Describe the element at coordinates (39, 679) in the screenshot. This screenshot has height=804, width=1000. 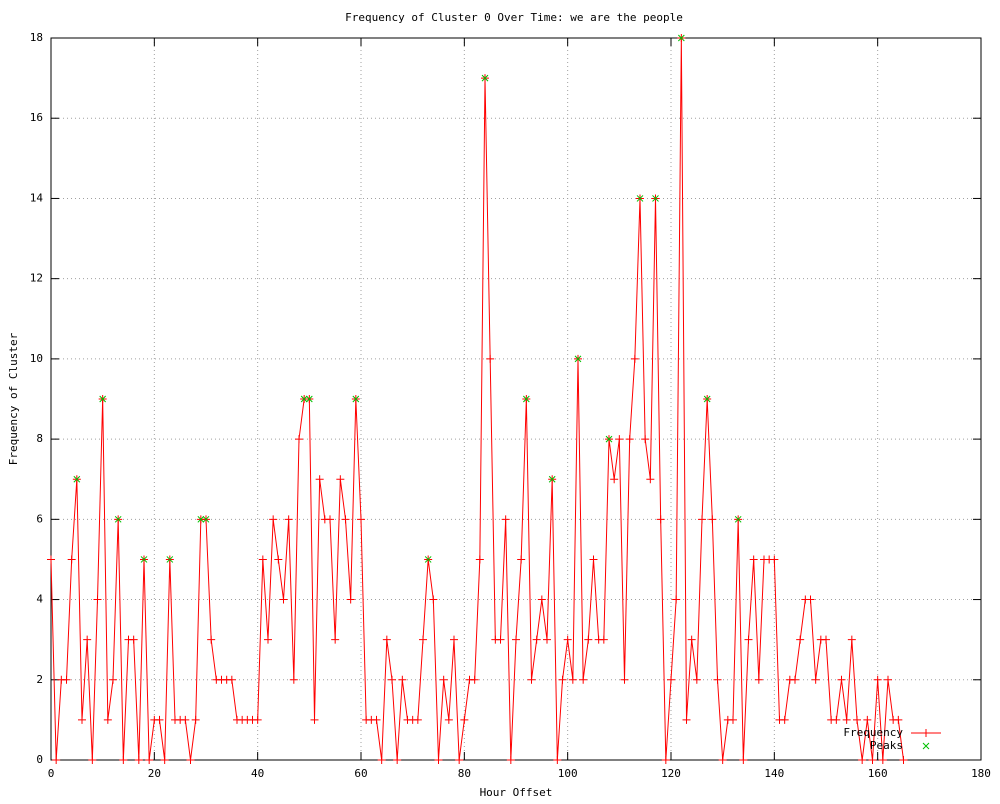
I see `y-tick-label: 2` at that location.